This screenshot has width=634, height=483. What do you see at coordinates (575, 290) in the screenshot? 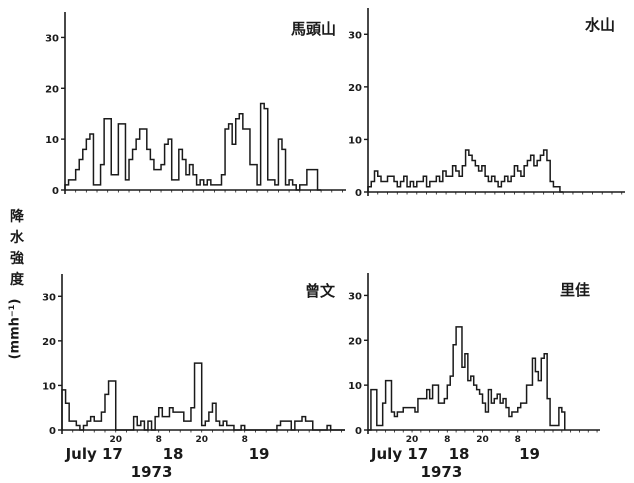
I see `station-label: 里佳` at bounding box center [575, 290].